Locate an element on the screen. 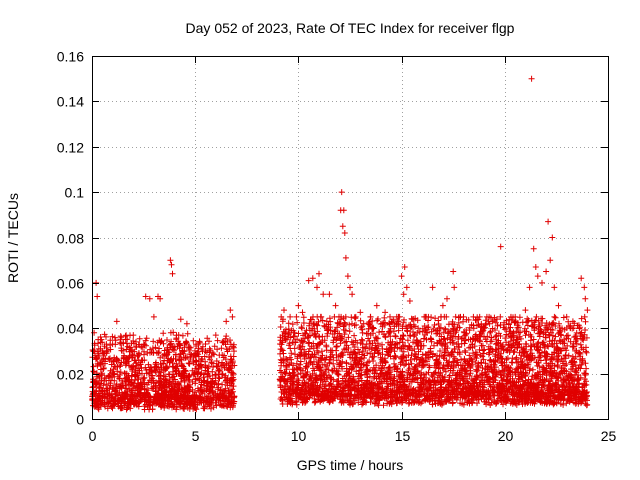 The image size is (640, 480). y-tick-label: 0.06 is located at coordinates (70, 284).